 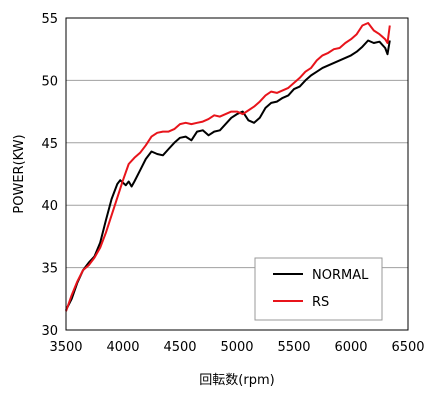 I want to click on legend-label-normal: NORMAL, so click(x=340, y=275).